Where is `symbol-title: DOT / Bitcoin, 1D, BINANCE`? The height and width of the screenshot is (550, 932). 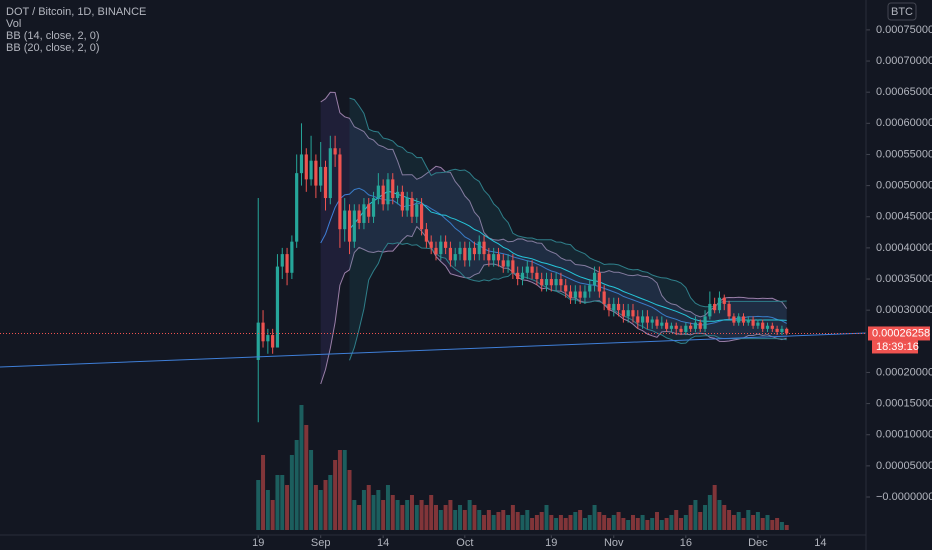
symbol-title: DOT / Bitcoin, 1D, BINANCE is located at coordinates (76, 12).